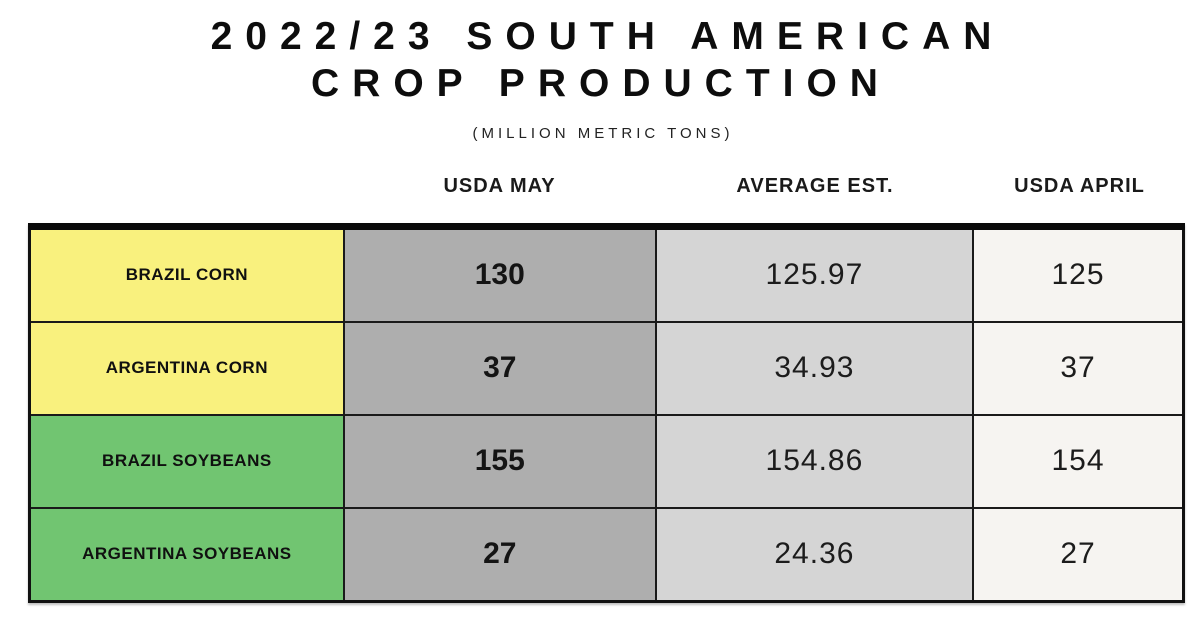  Describe the element at coordinates (1078, 554) in the screenshot. I see `usda-april-value: 27` at that location.